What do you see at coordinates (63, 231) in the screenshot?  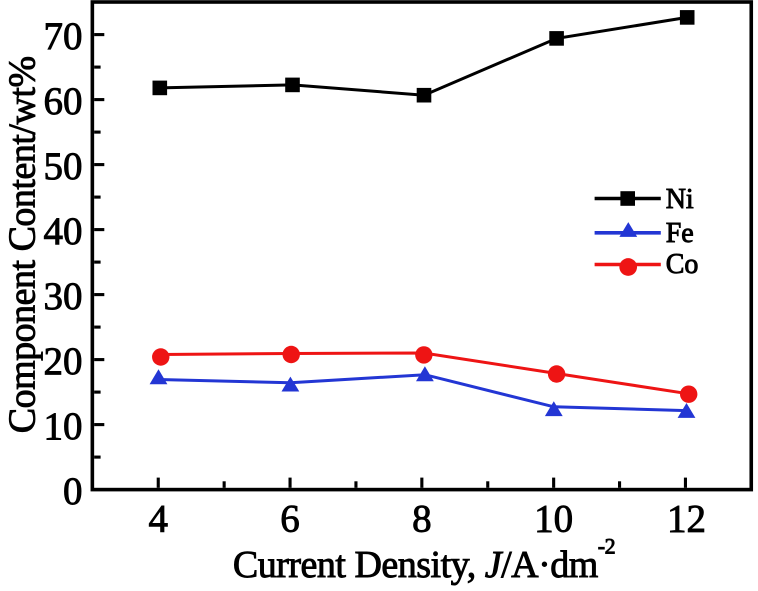 I see `svg-text: 40` at bounding box center [63, 231].